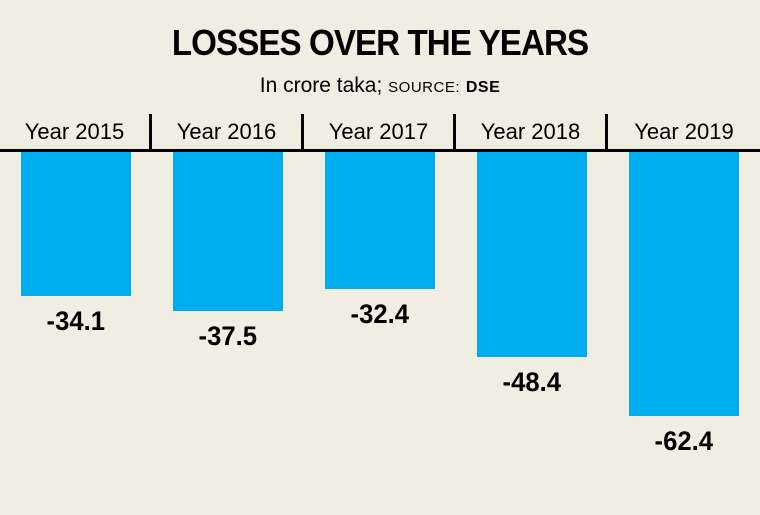  I want to click on bar-value-label: -62.4, so click(684, 441).